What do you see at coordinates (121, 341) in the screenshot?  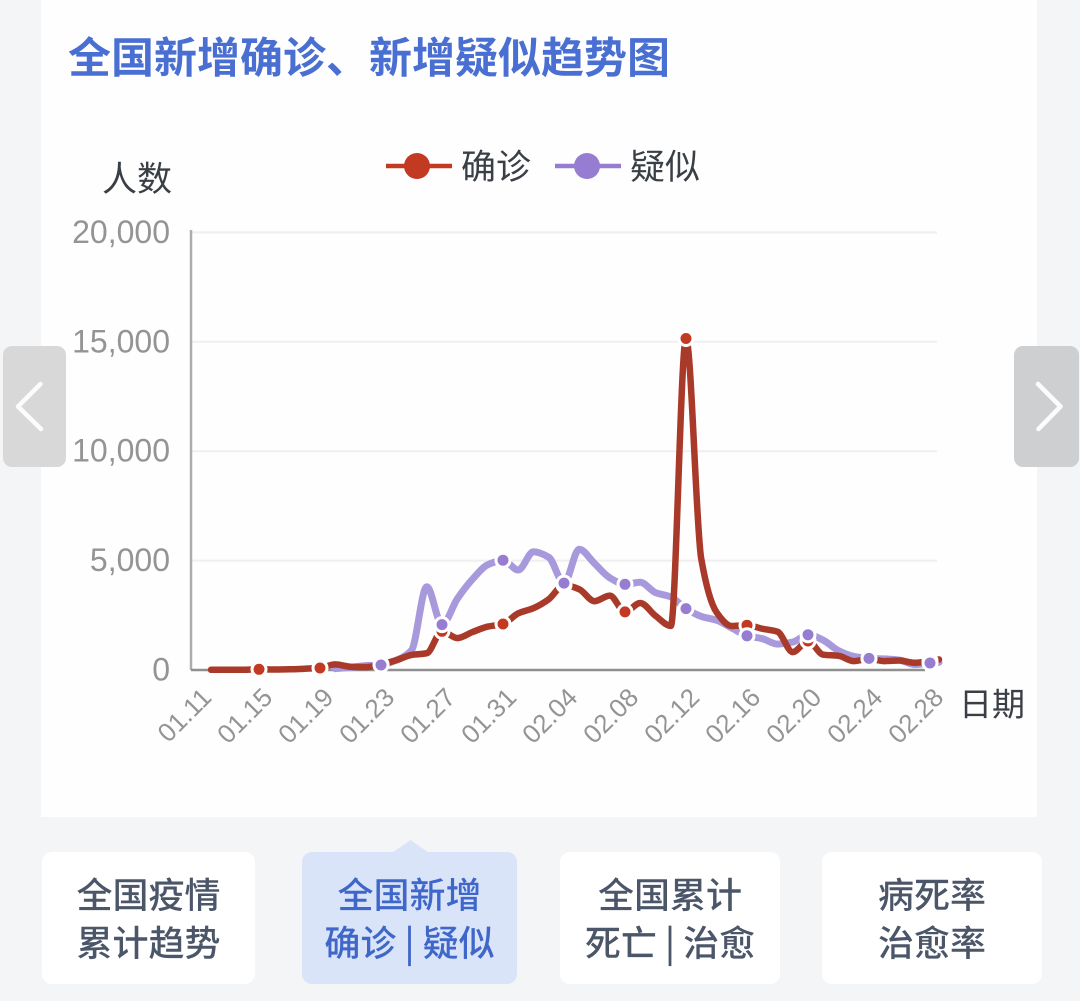 I see `svg-text: 15,000` at bounding box center [121, 341].